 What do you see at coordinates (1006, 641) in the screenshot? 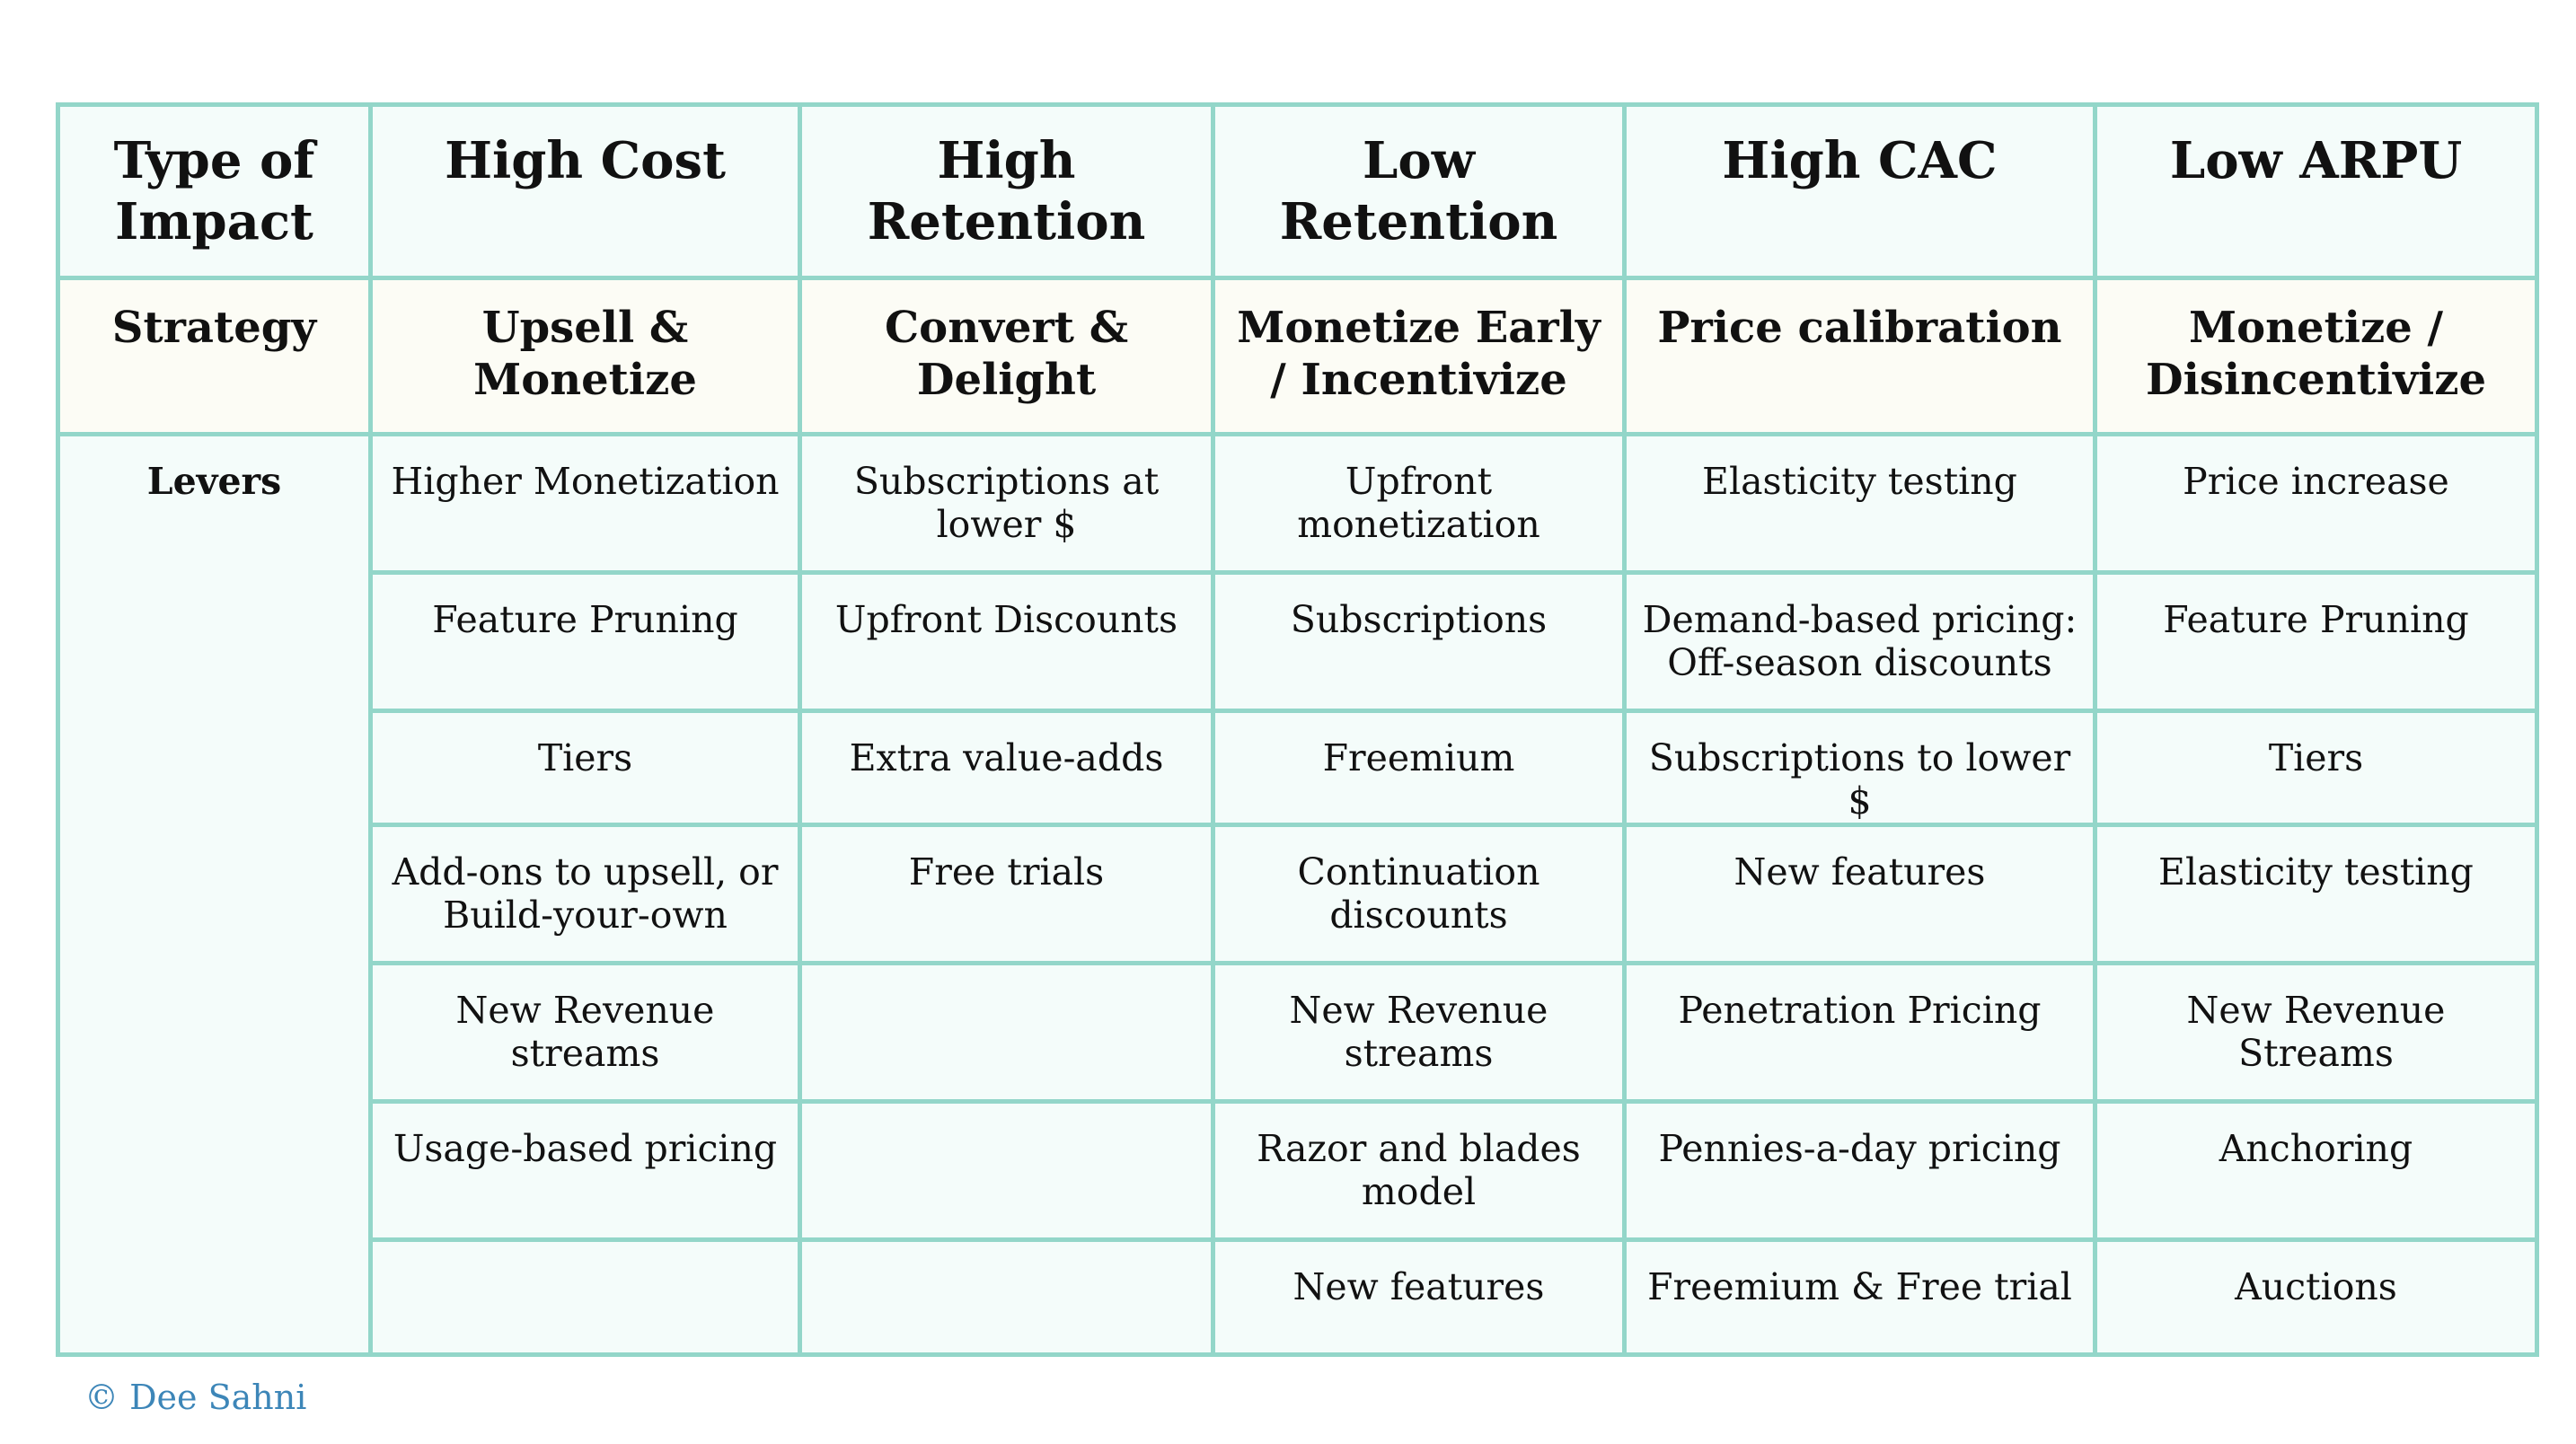
I see `lever-cell: Upfront Discounts` at bounding box center [1006, 641].